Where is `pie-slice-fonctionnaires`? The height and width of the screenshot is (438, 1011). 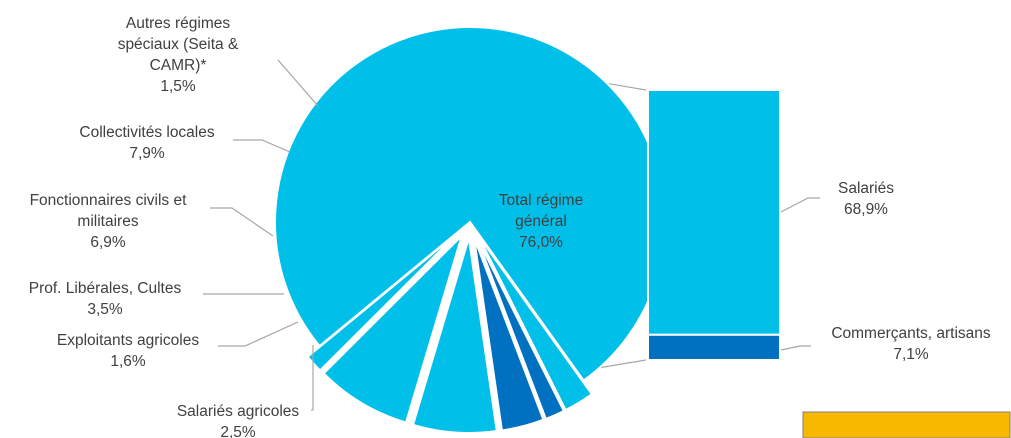
pie-slice-fonctionnaires is located at coordinates (454, 335).